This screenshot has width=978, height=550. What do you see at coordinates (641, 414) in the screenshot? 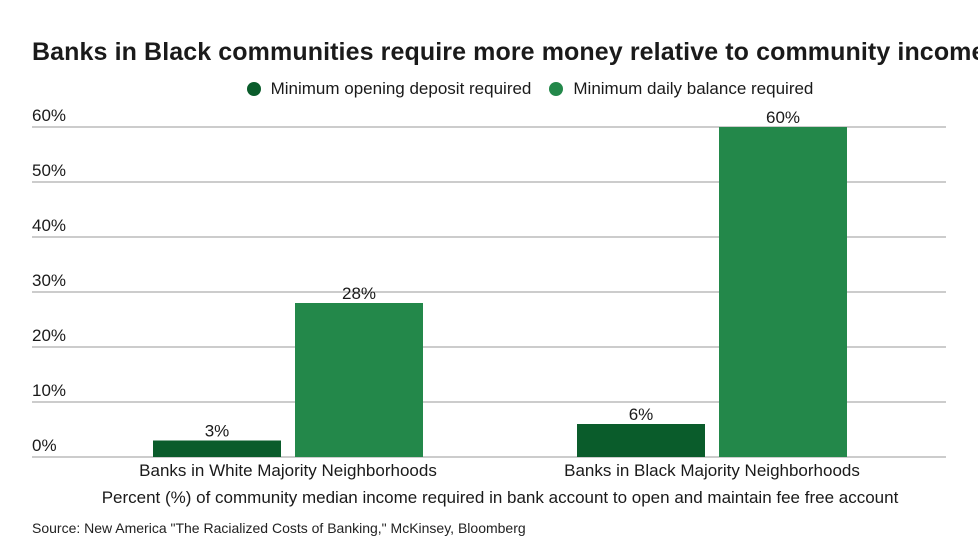
I see `data-label-deposit-1: 6%` at bounding box center [641, 414].